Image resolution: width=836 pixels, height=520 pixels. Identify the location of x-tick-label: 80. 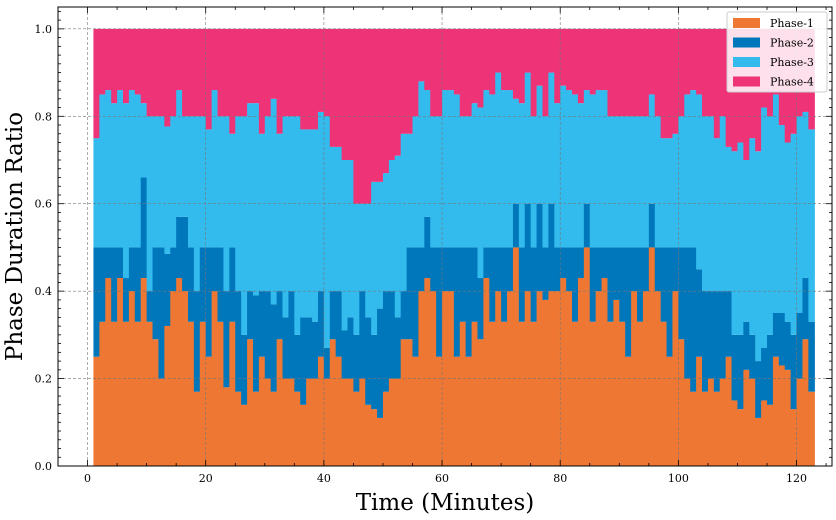
(560, 478).